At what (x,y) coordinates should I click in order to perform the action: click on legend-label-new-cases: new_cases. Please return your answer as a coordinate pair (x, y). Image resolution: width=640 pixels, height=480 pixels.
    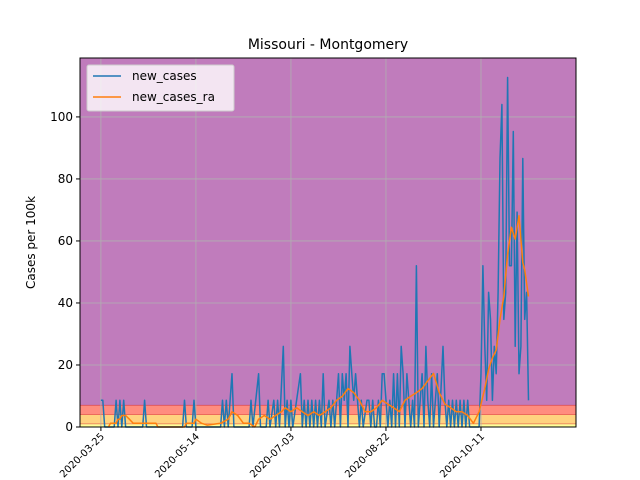
    Looking at the image, I should click on (164, 76).